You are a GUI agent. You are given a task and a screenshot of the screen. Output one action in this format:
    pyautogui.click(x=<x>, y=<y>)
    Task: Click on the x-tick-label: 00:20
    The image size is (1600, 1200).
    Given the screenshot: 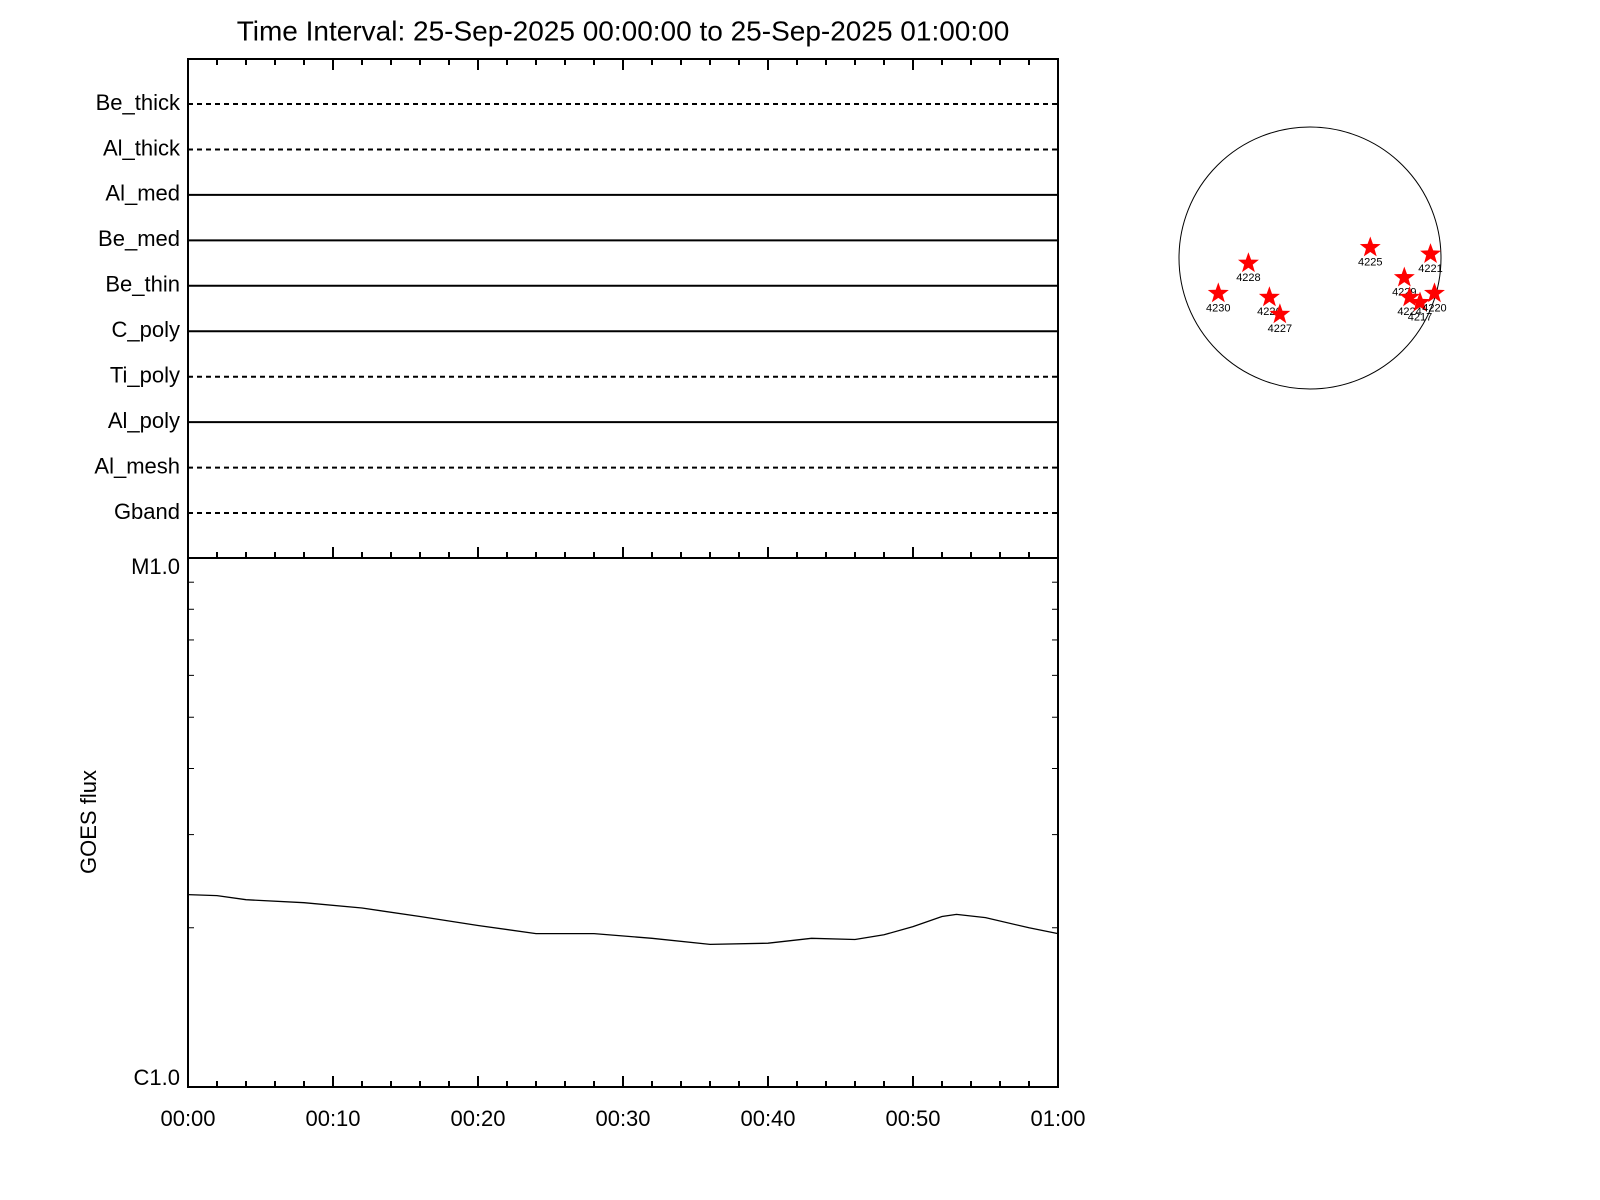 What is the action you would take?
    pyautogui.click(x=477, y=1118)
    